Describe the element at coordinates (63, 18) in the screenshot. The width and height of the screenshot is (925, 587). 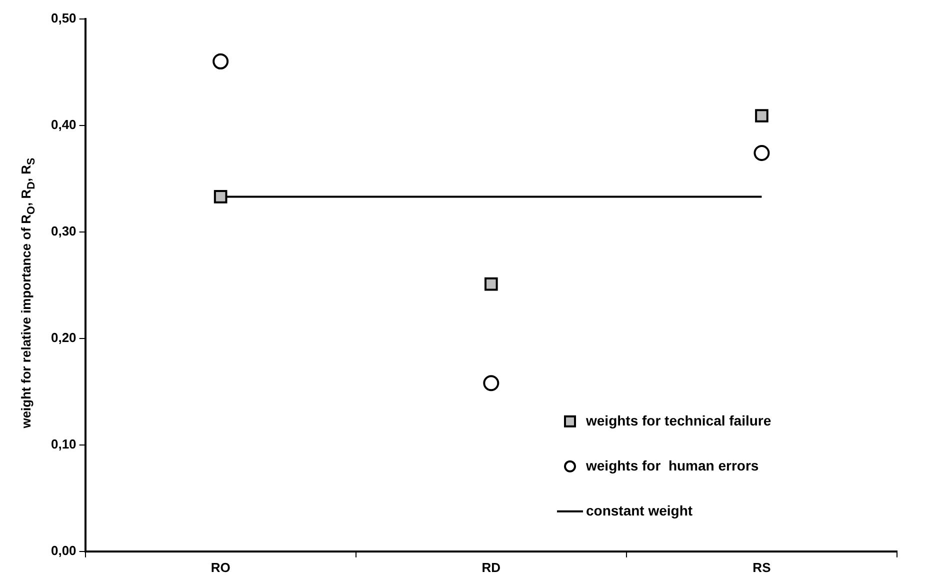
I see `y-tick-label: 0,50` at that location.